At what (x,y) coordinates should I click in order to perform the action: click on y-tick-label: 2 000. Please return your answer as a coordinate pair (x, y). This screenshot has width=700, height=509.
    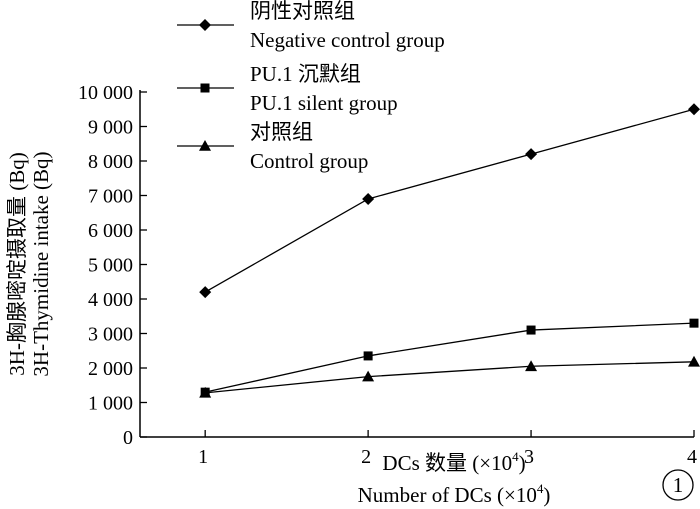
    Looking at the image, I should click on (110, 369).